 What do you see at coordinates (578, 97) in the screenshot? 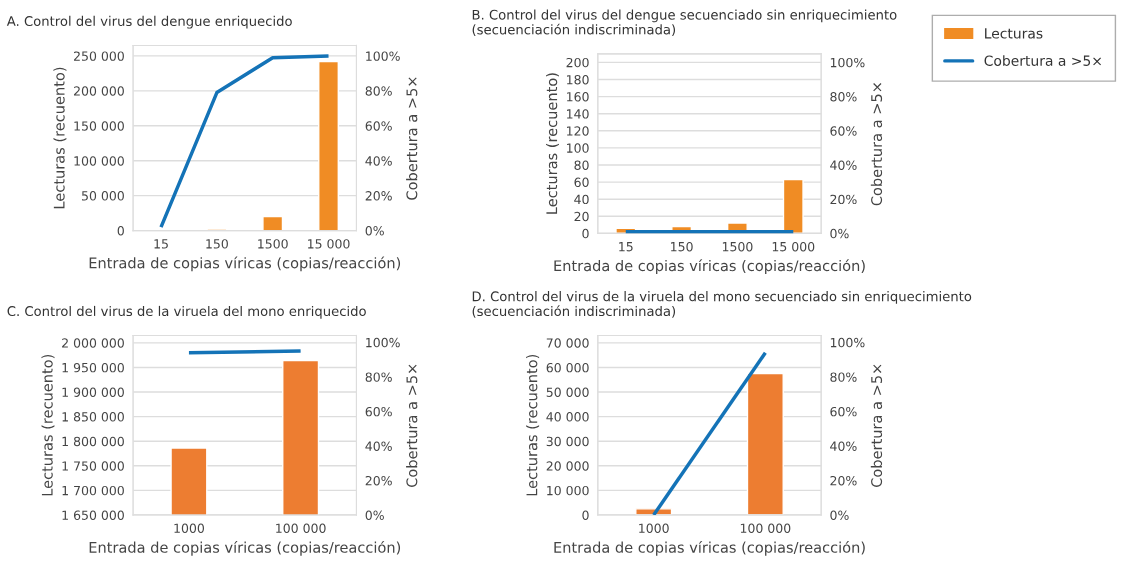
I see `y-tick-label: 160` at bounding box center [578, 97].